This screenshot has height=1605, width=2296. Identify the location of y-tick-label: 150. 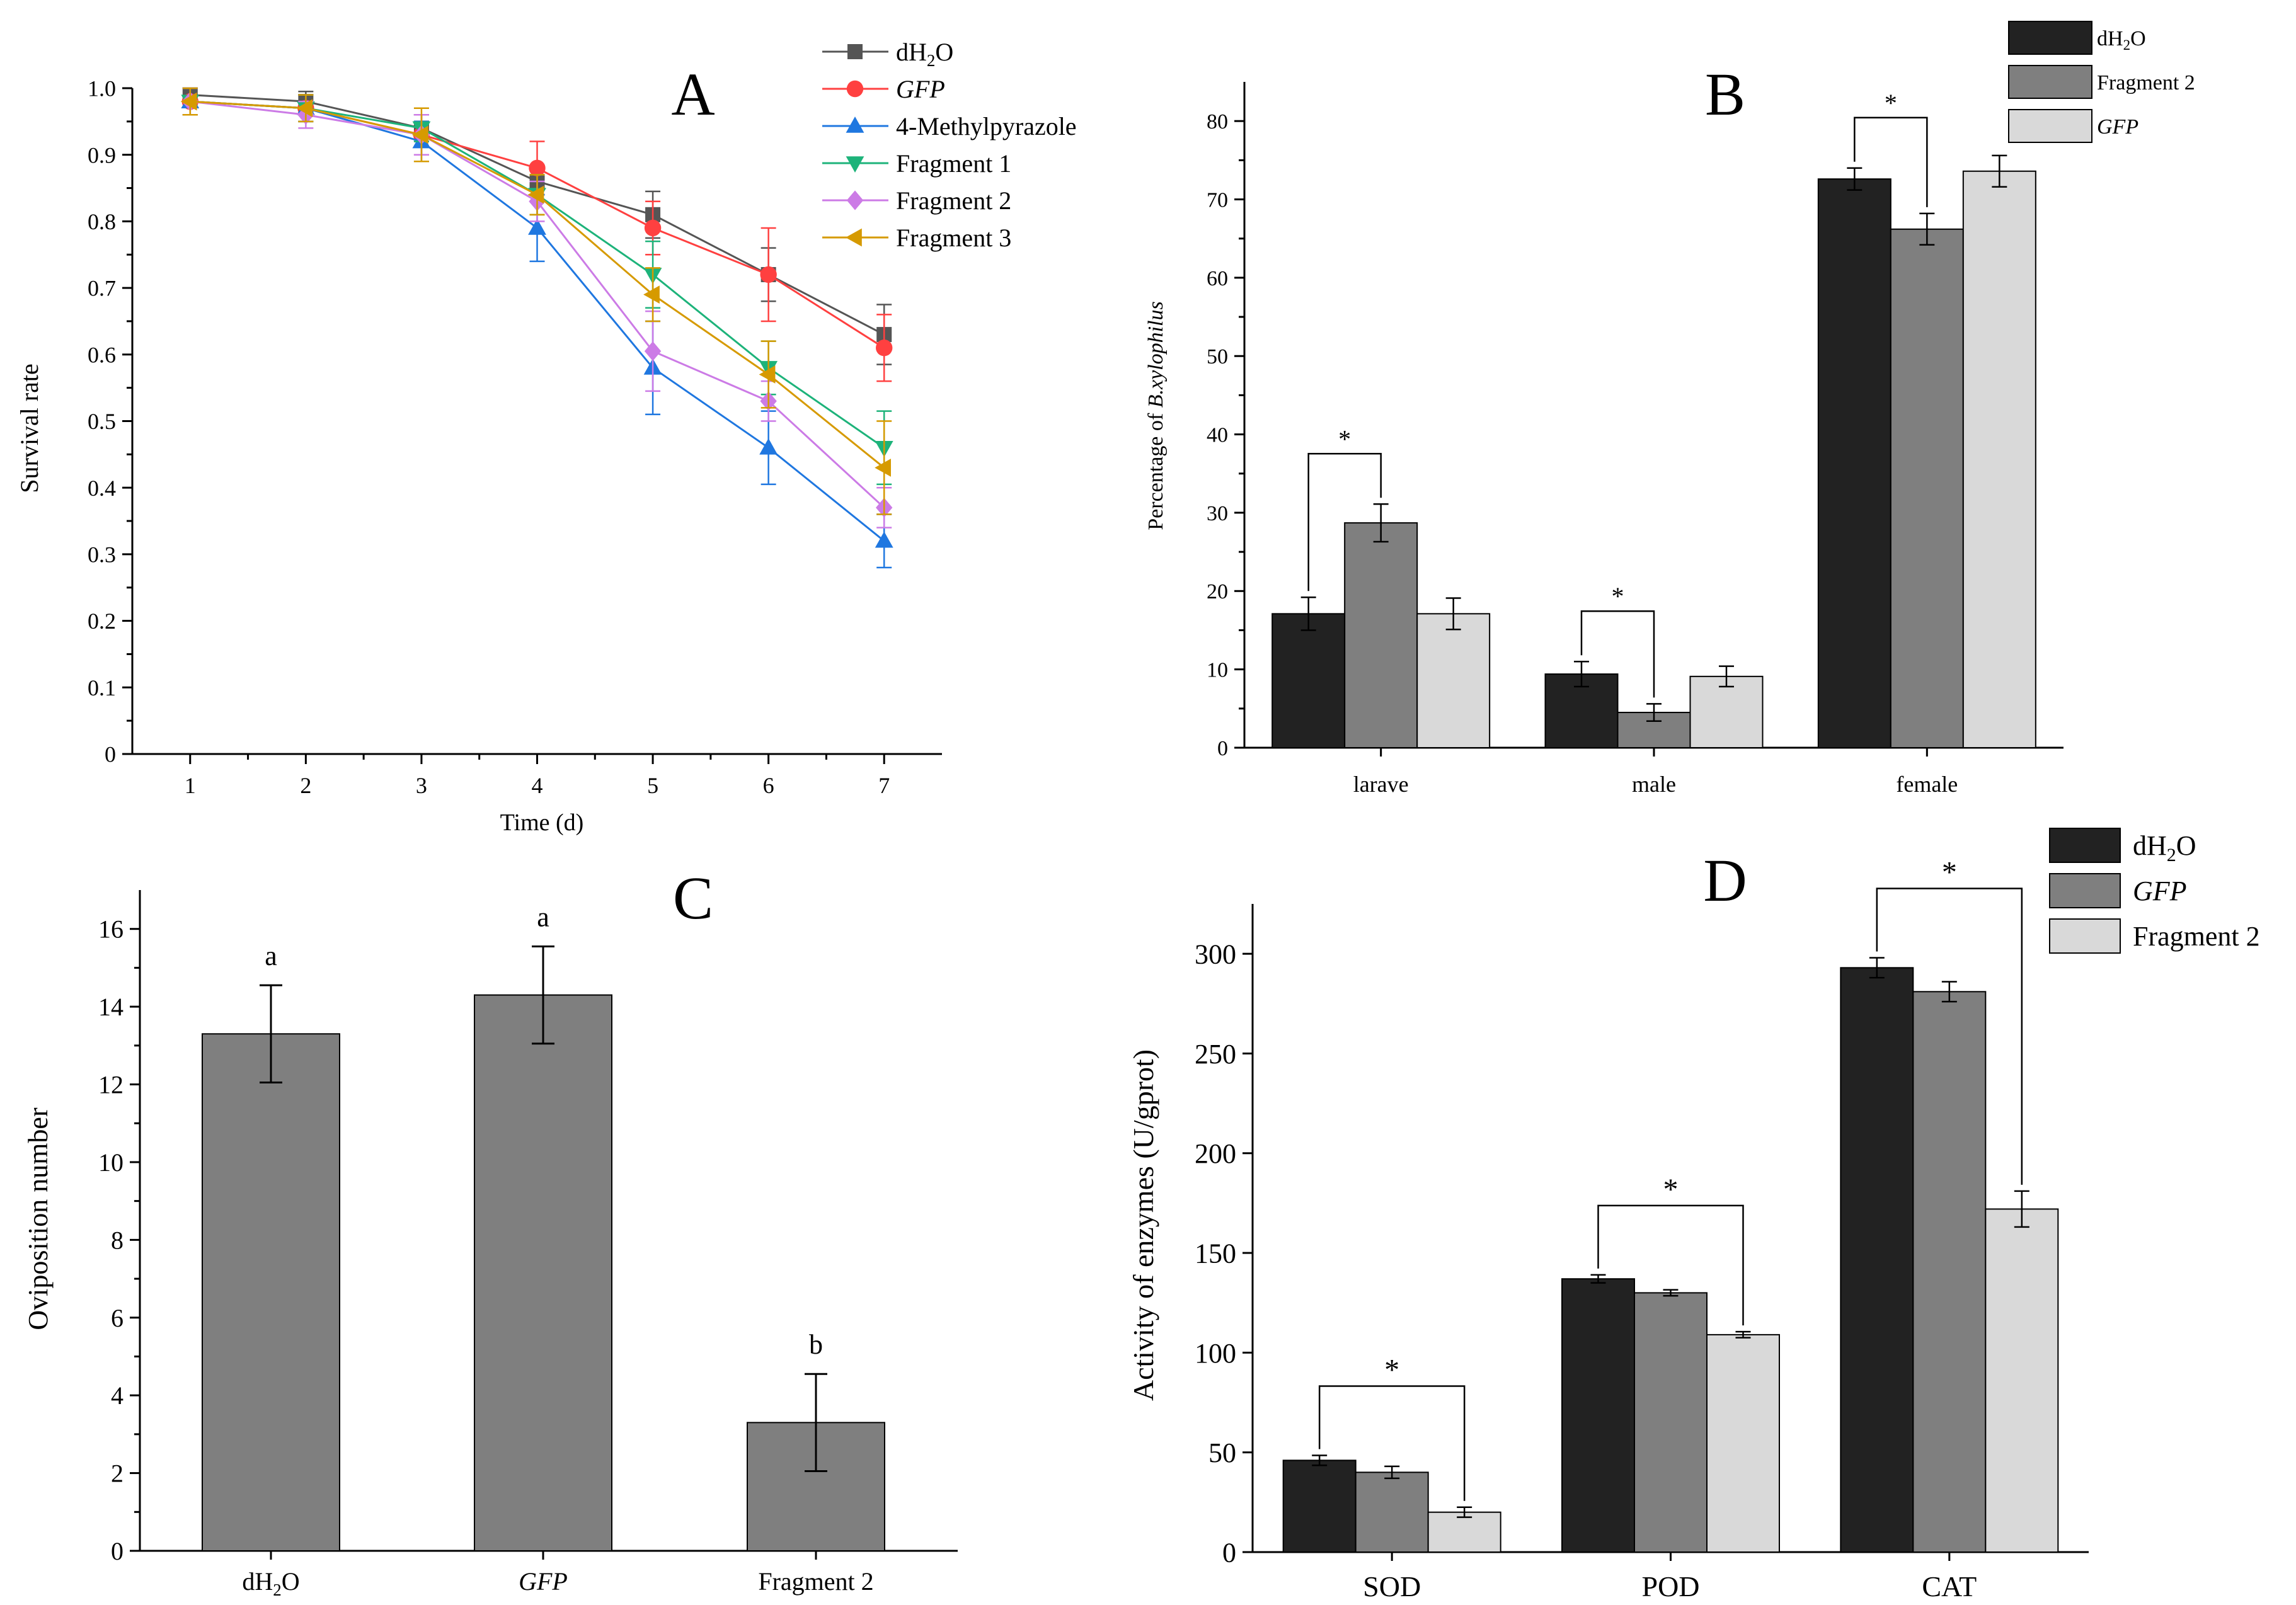
(1215, 1254).